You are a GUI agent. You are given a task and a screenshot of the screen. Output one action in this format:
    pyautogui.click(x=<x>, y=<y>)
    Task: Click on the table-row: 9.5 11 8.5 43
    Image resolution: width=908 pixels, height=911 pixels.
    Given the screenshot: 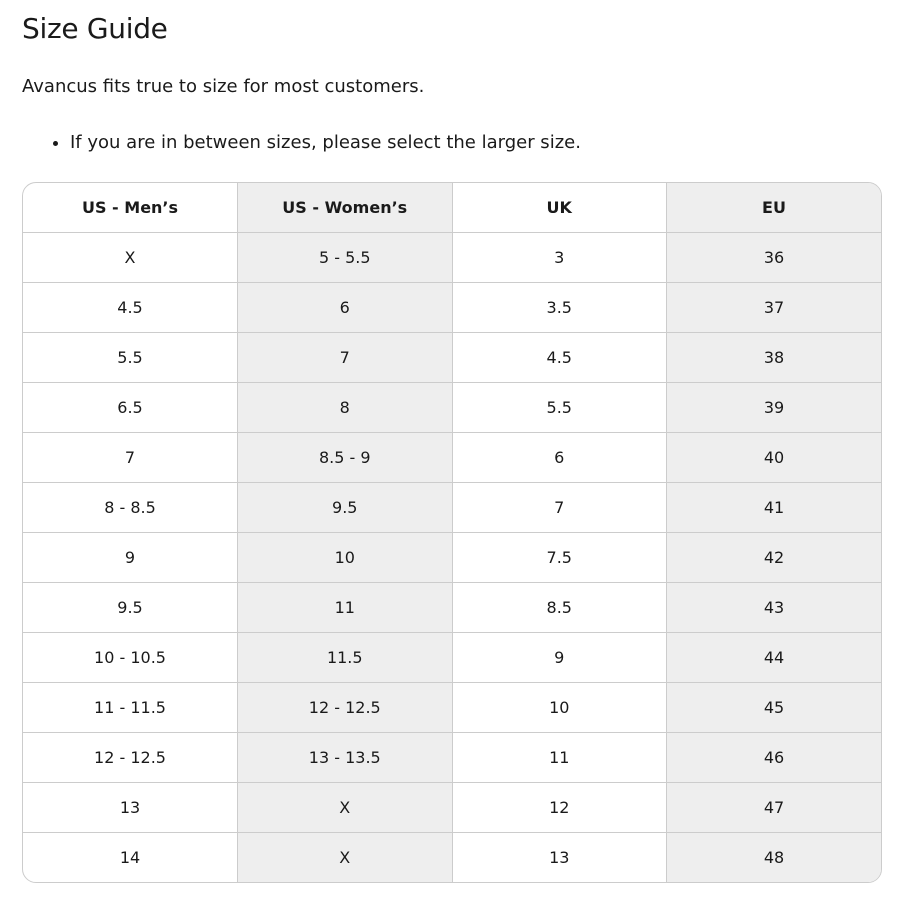 What is the action you would take?
    pyautogui.click(x=452, y=607)
    